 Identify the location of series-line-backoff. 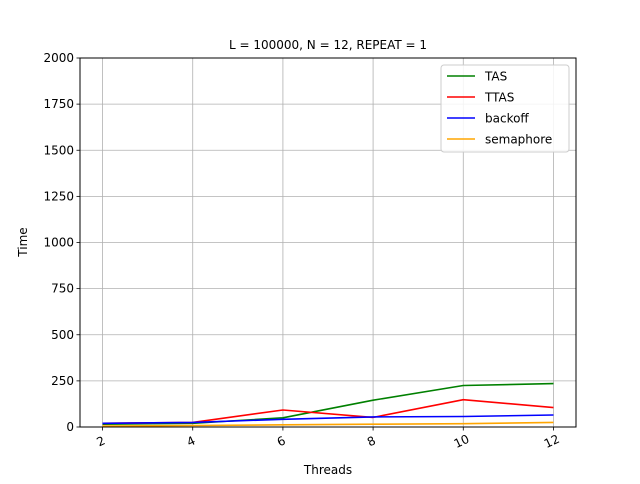
(328, 419).